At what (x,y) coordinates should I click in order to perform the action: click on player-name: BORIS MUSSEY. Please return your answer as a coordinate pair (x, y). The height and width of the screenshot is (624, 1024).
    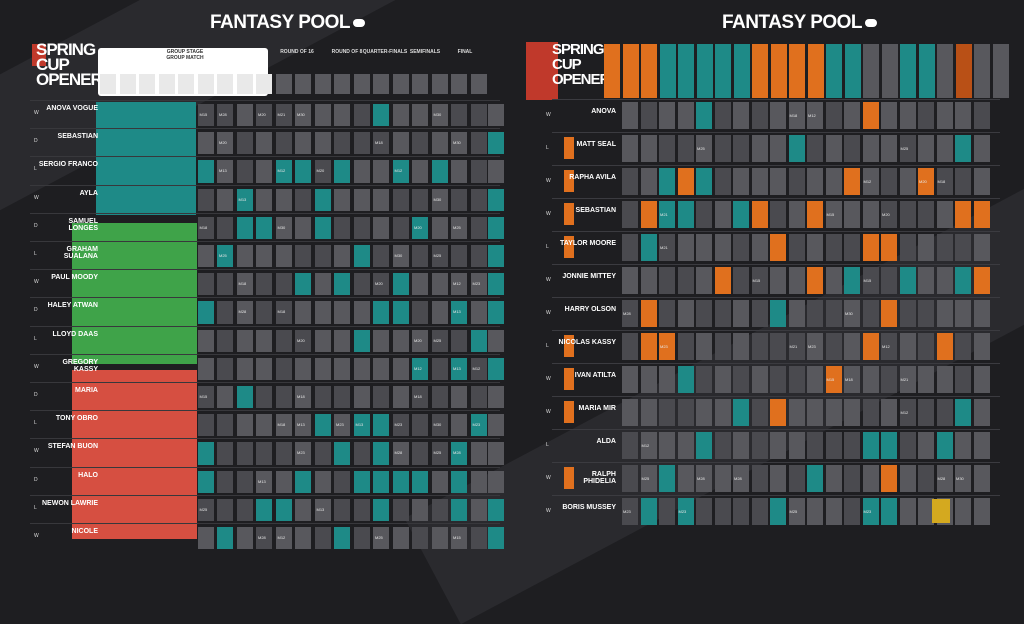
    Looking at the image, I should click on (589, 507).